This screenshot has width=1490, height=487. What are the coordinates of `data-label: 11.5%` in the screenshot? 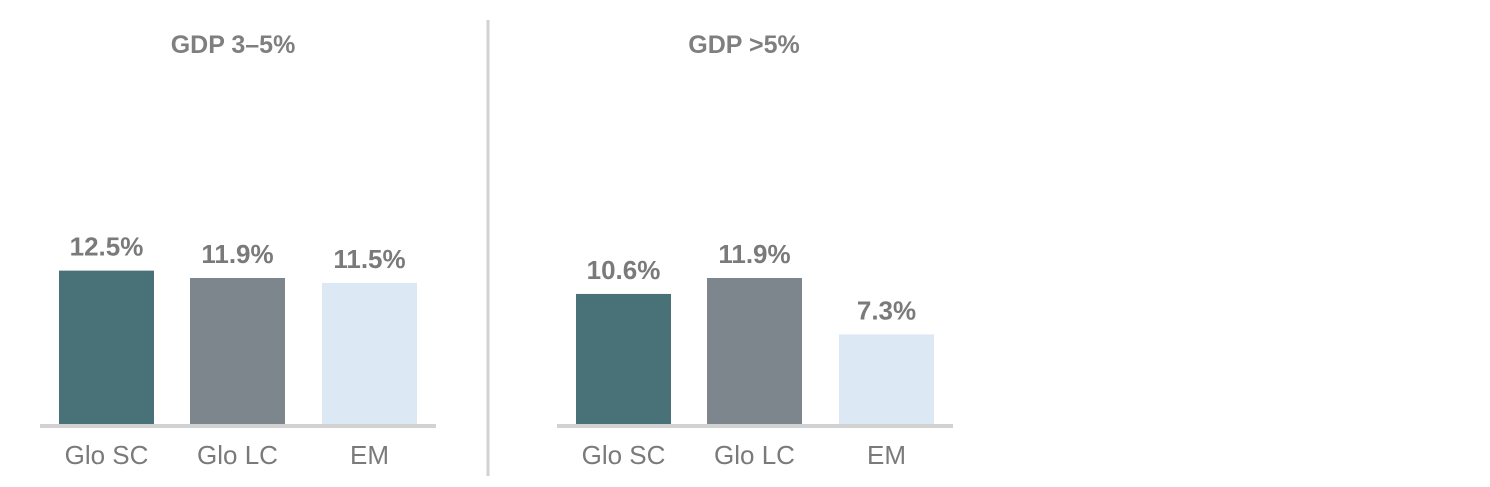 It's located at (369, 259).